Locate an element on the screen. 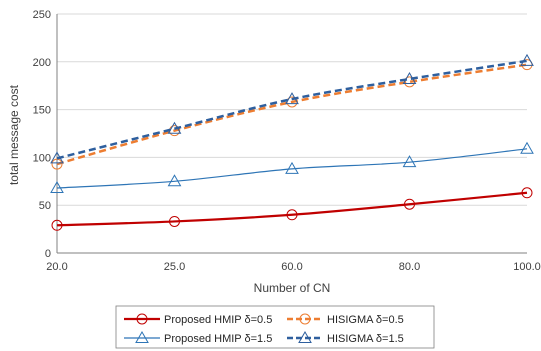 This screenshot has height=351, width=541. x-tick-label: 80.0 is located at coordinates (409, 267).